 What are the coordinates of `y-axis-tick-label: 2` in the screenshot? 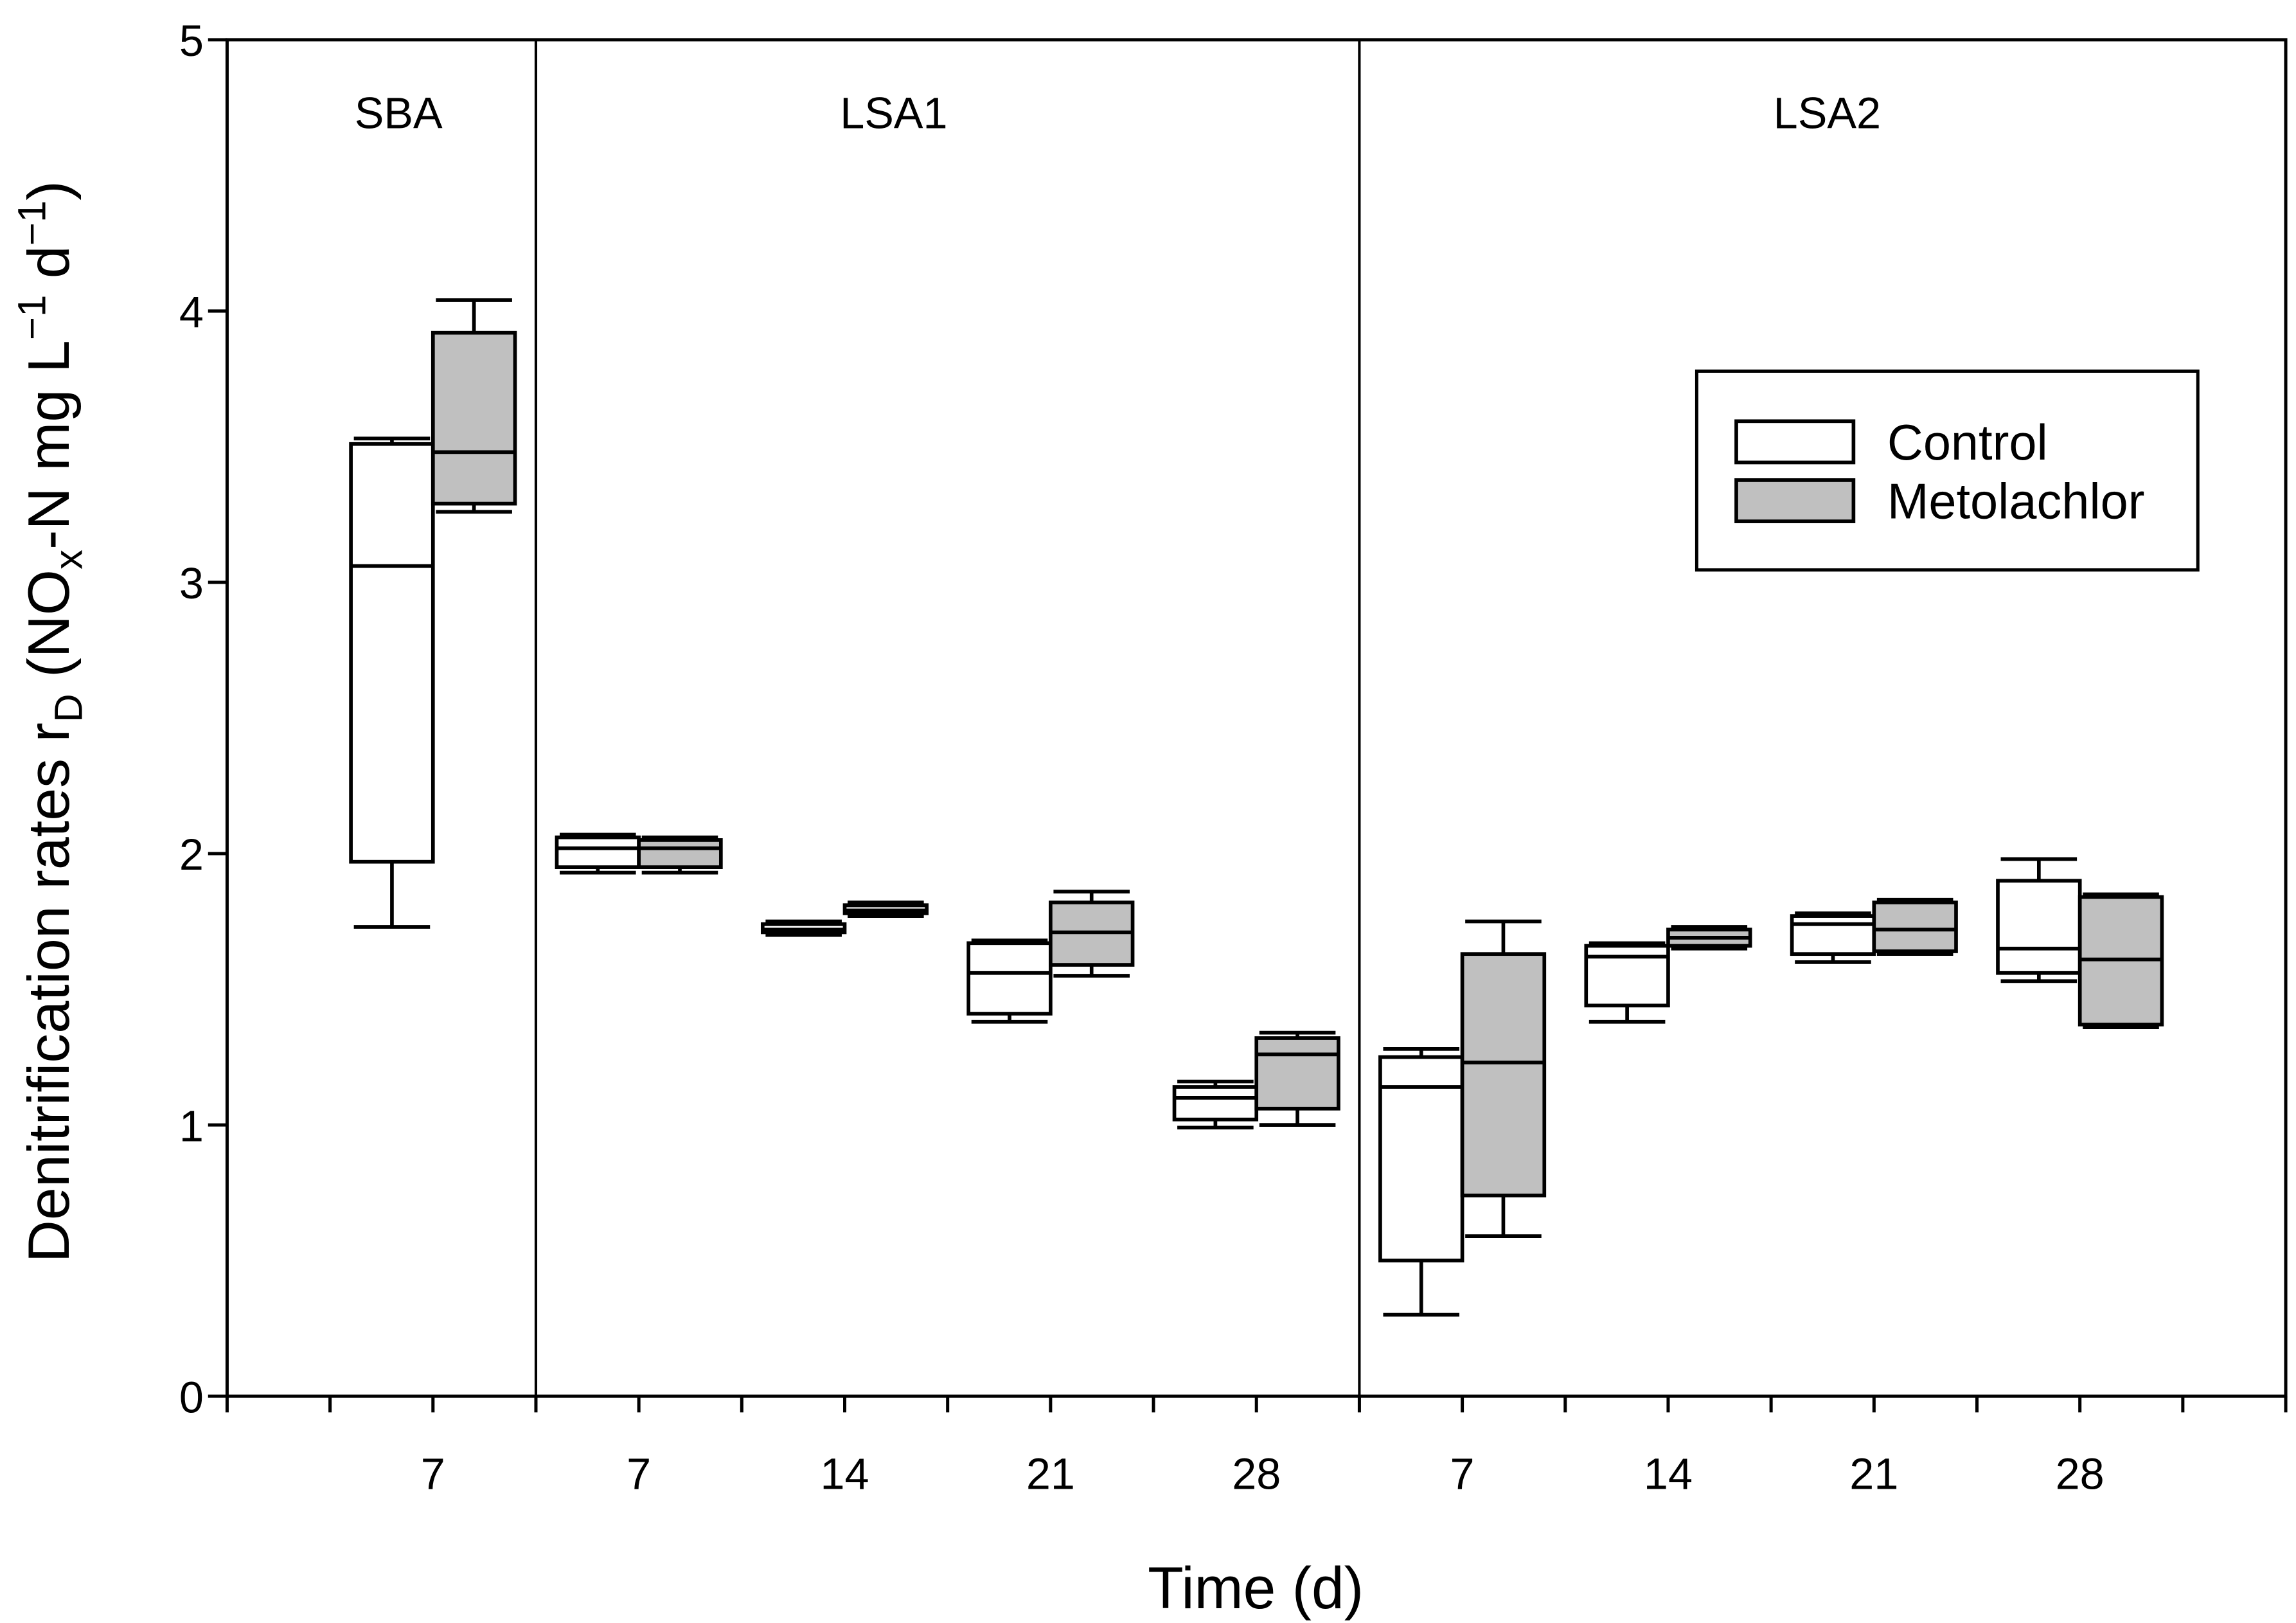 It's located at (191, 854).